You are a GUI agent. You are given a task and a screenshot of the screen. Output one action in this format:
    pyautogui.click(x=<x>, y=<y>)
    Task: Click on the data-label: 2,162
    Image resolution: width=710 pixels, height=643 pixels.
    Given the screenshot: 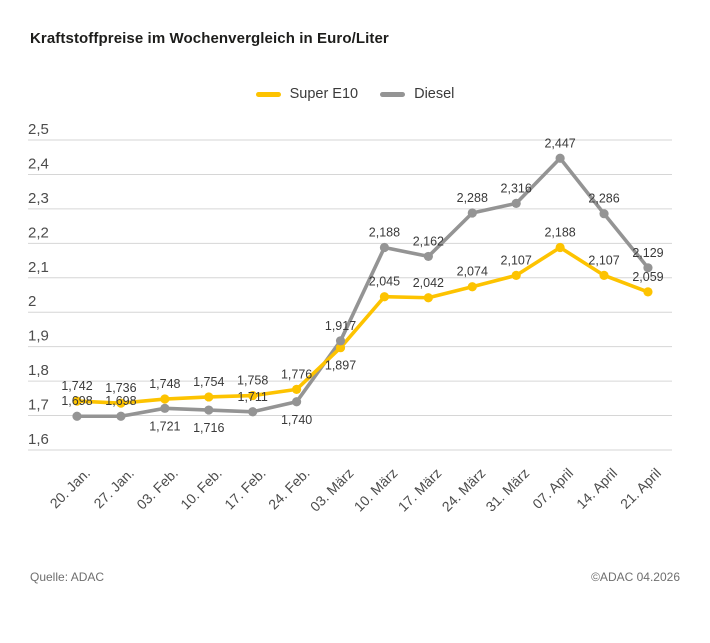 What is the action you would take?
    pyautogui.click(x=428, y=241)
    